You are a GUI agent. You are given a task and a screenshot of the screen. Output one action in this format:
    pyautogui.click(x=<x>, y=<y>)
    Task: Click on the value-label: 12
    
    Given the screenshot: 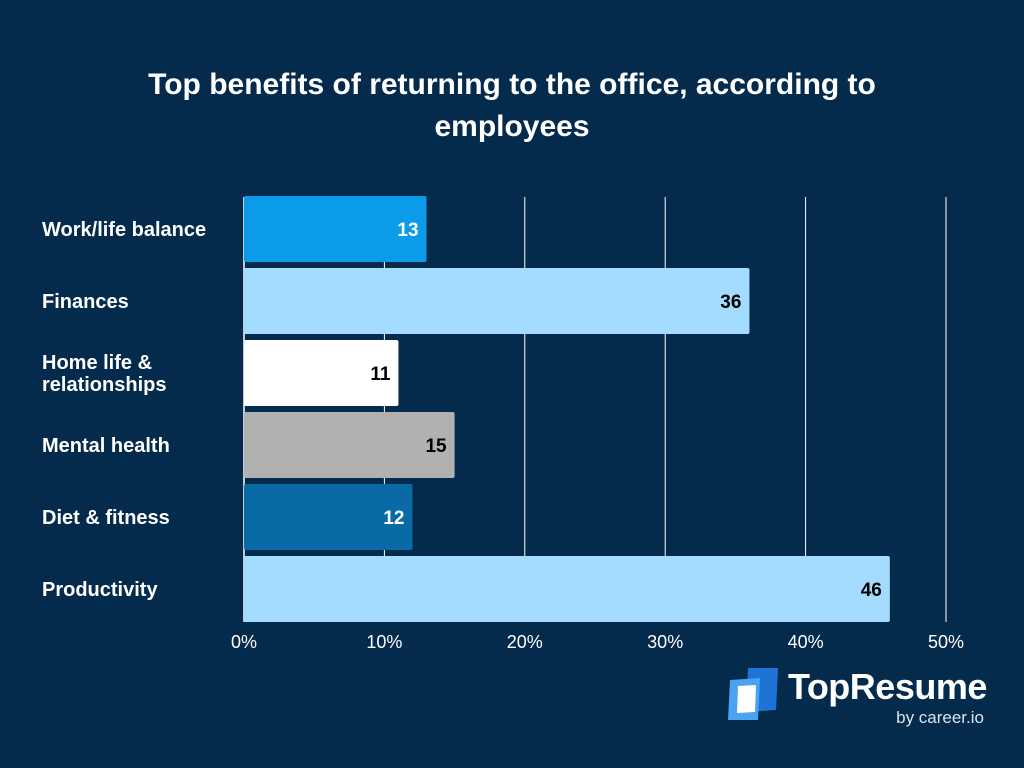 What is the action you would take?
    pyautogui.click(x=393, y=518)
    